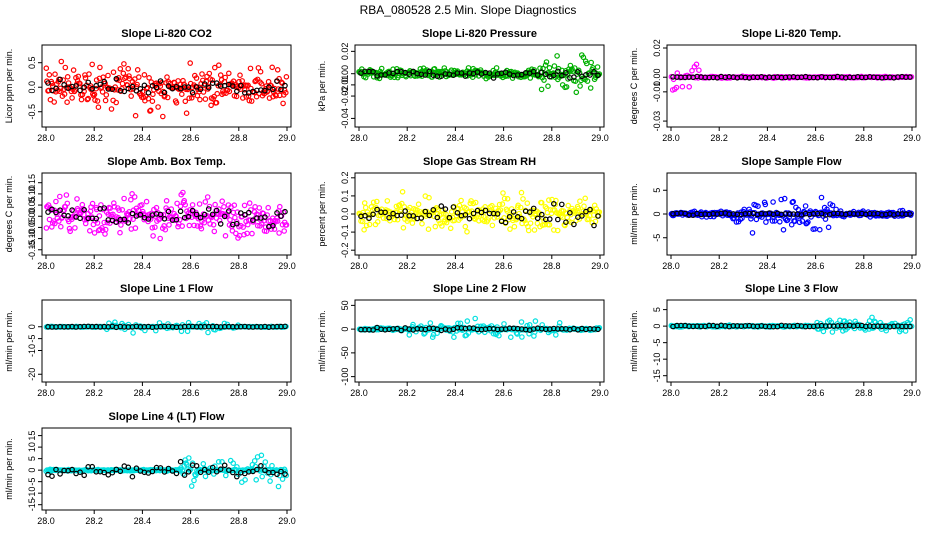 The width and height of the screenshot is (936, 540). Describe the element at coordinates (32, 350) in the screenshot. I see `y-tick-label: -10` at that location.